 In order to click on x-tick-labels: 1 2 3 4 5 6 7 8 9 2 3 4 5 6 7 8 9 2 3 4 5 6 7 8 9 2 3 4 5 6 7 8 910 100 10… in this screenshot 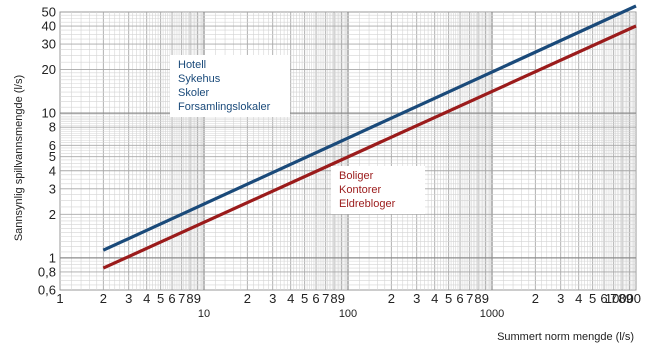, I will do `click(348, 305)`.